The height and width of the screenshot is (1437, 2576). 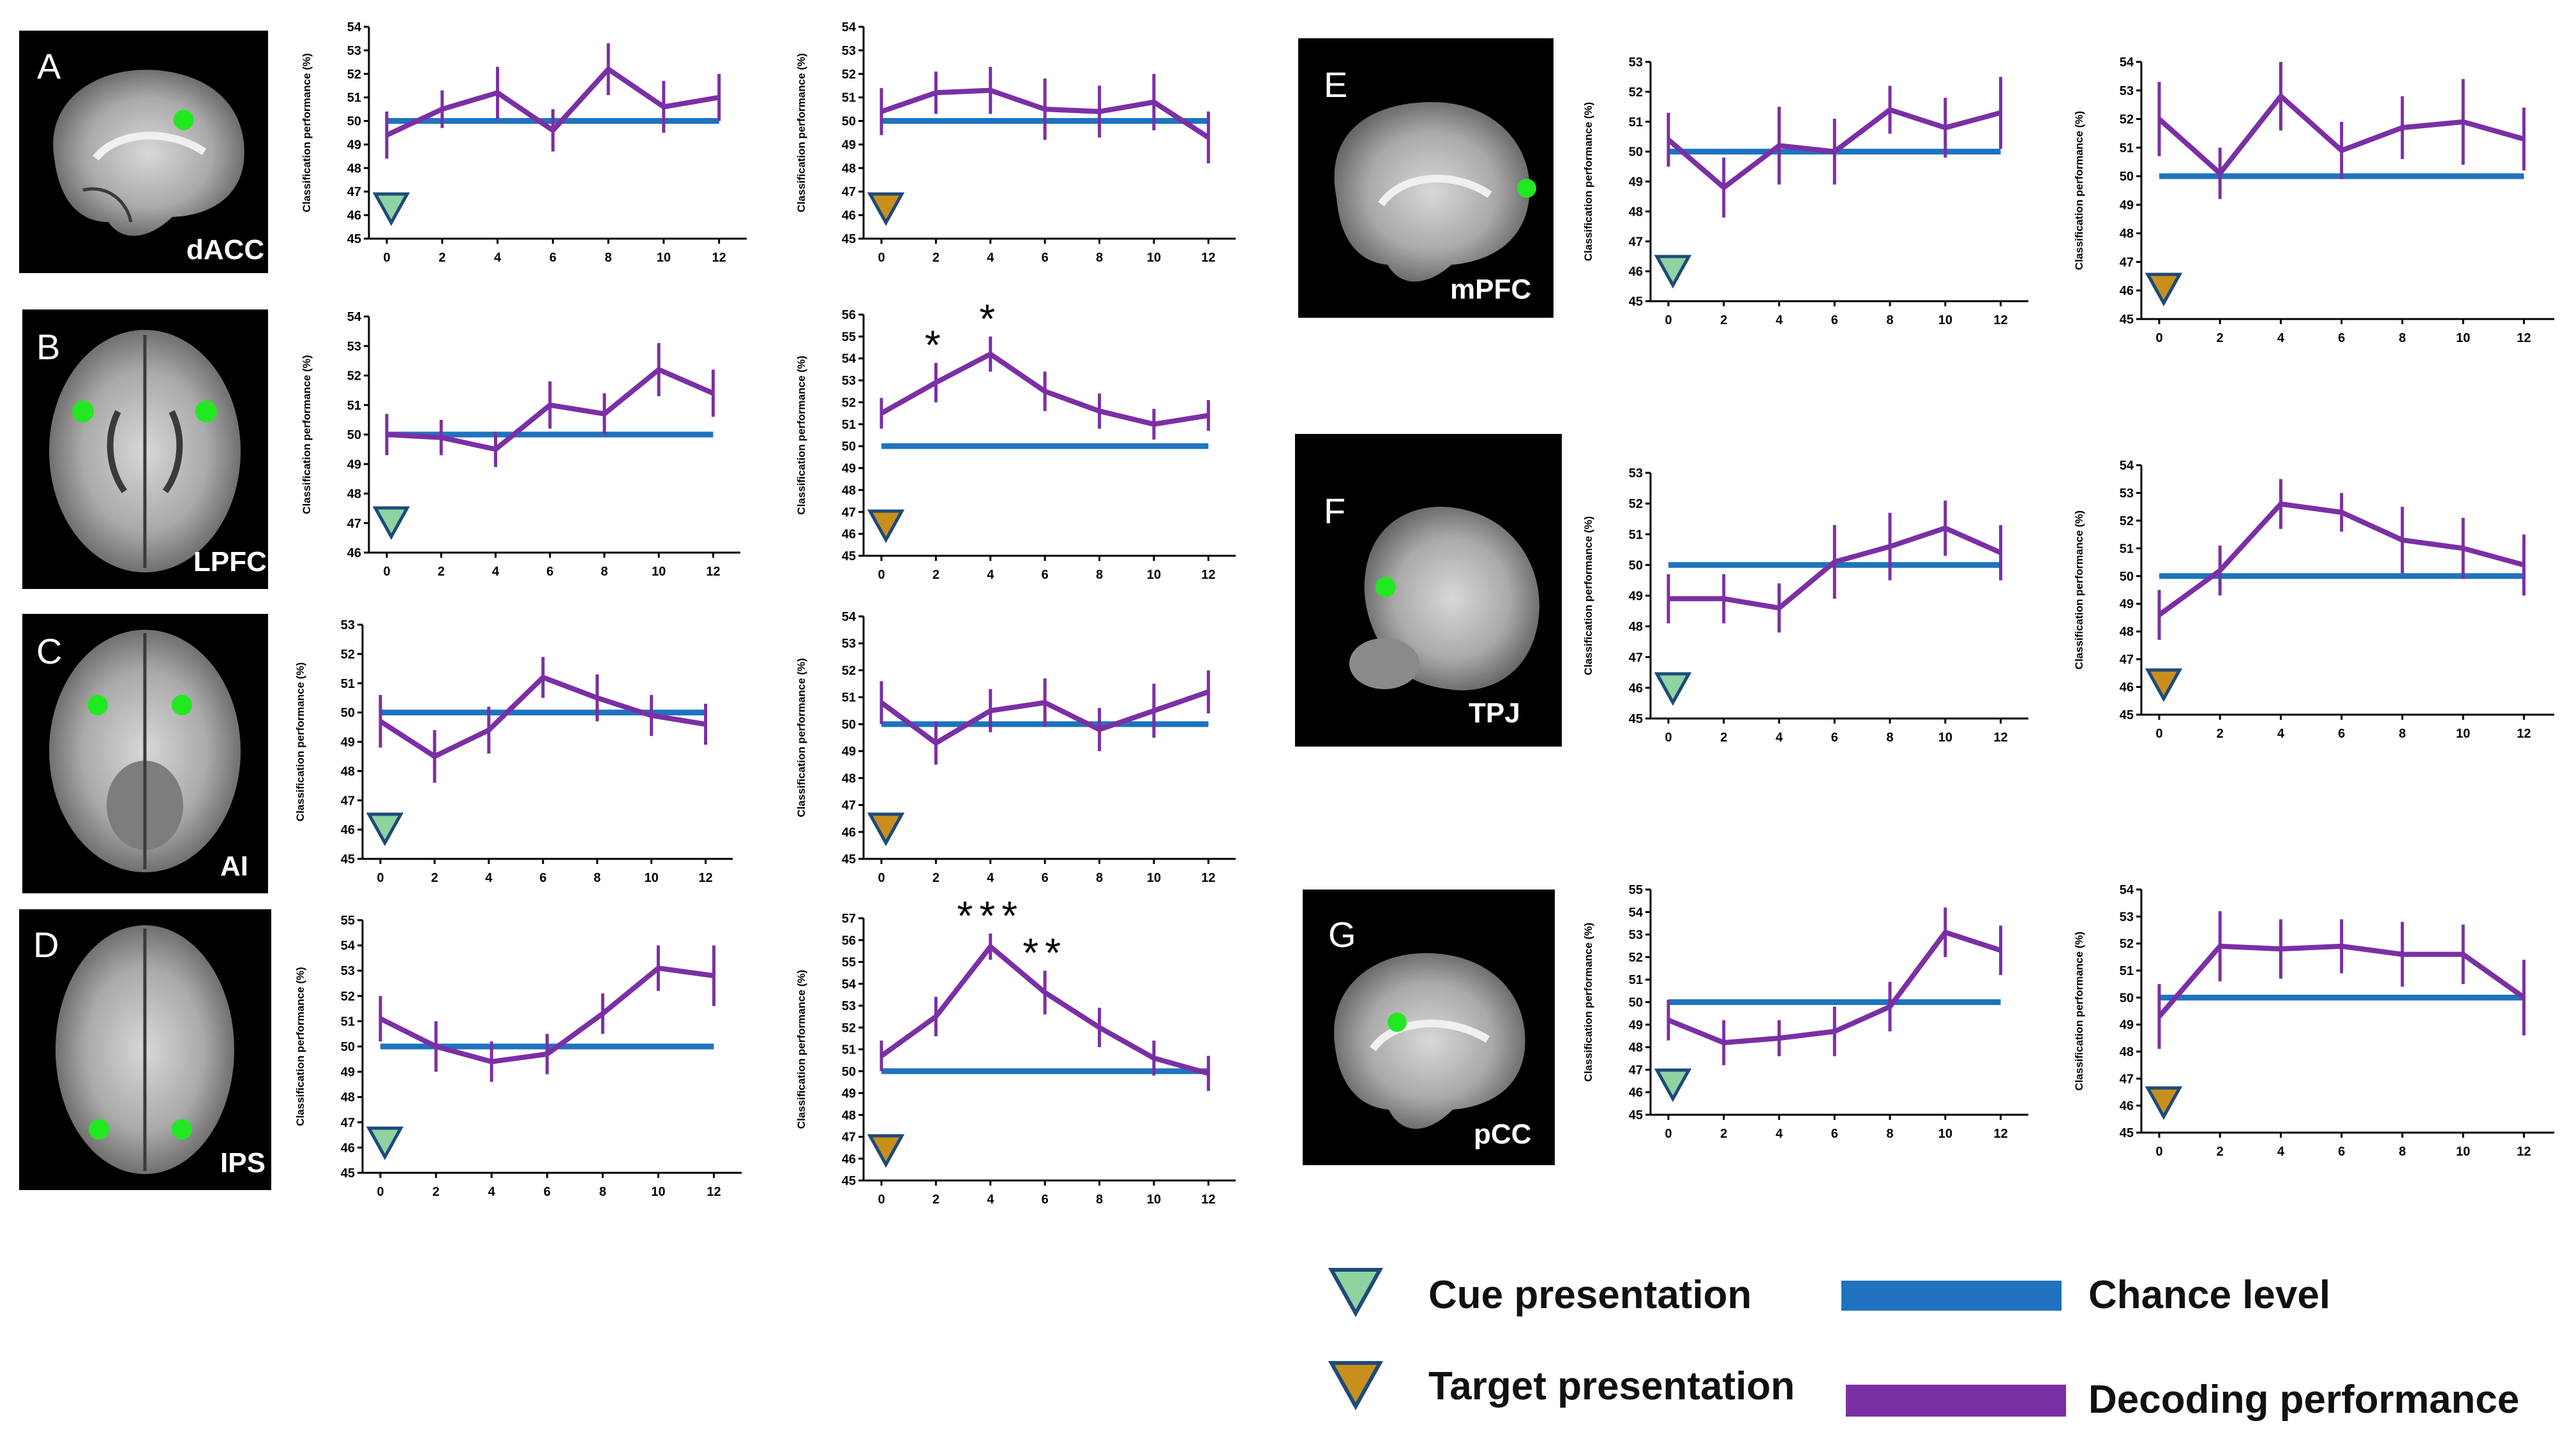 What do you see at coordinates (1356, 1293) in the screenshot?
I see `legend-cue-triangle-icon` at bounding box center [1356, 1293].